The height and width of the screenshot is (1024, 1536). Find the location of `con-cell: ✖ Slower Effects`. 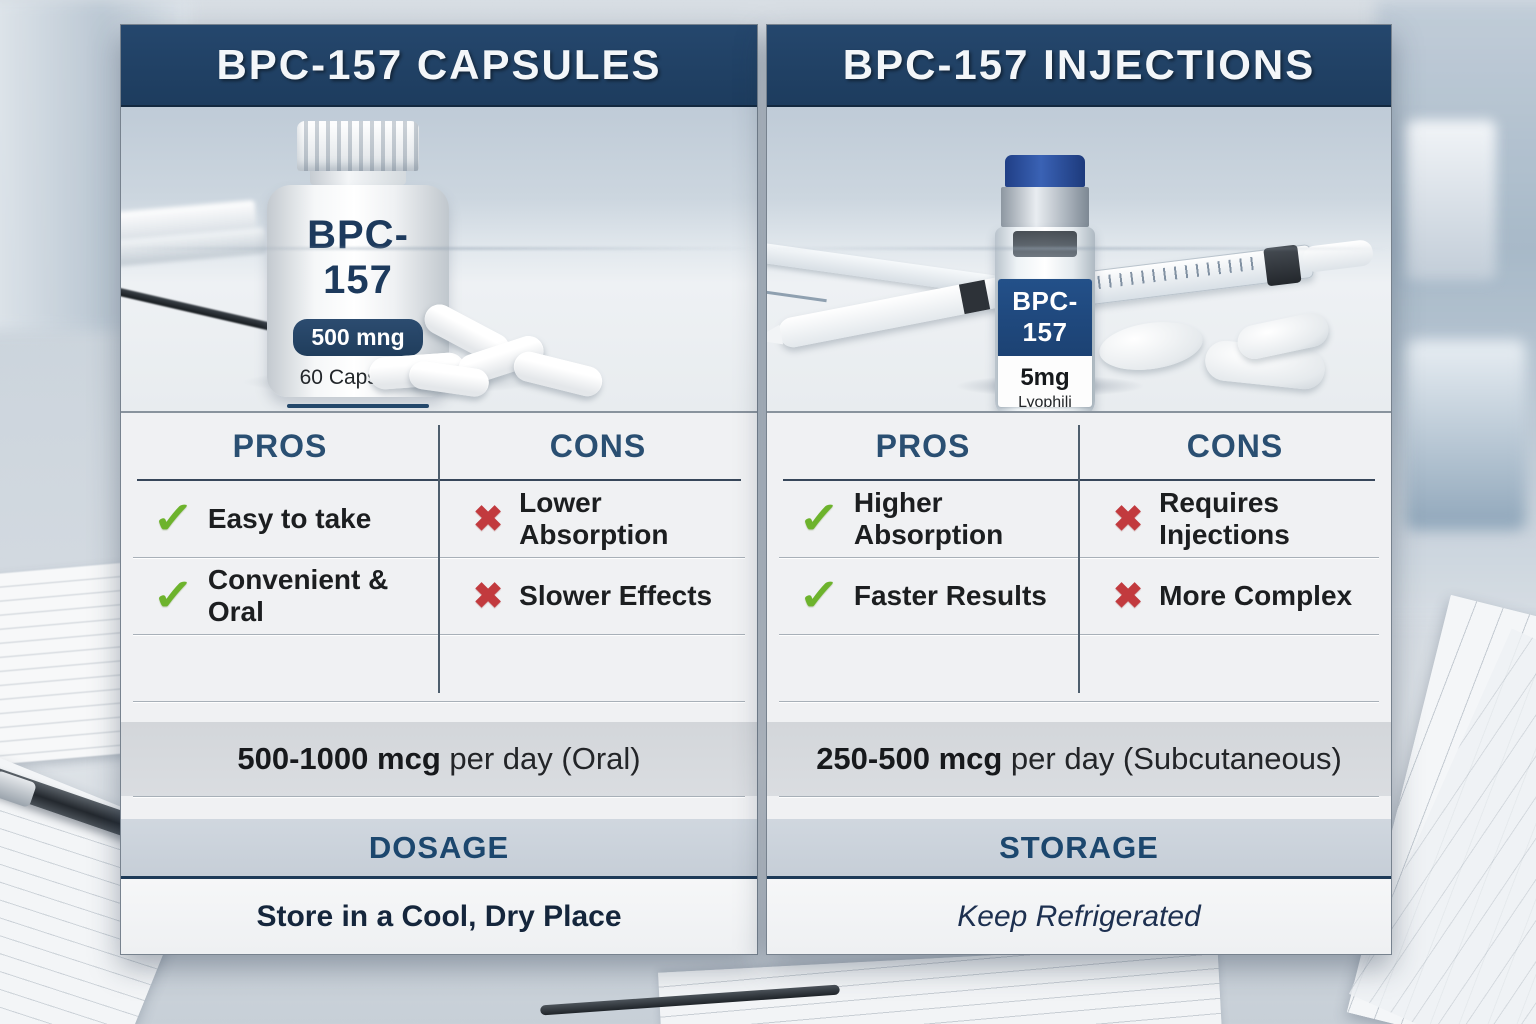

con-cell: ✖ Slower Effects is located at coordinates (598, 596).